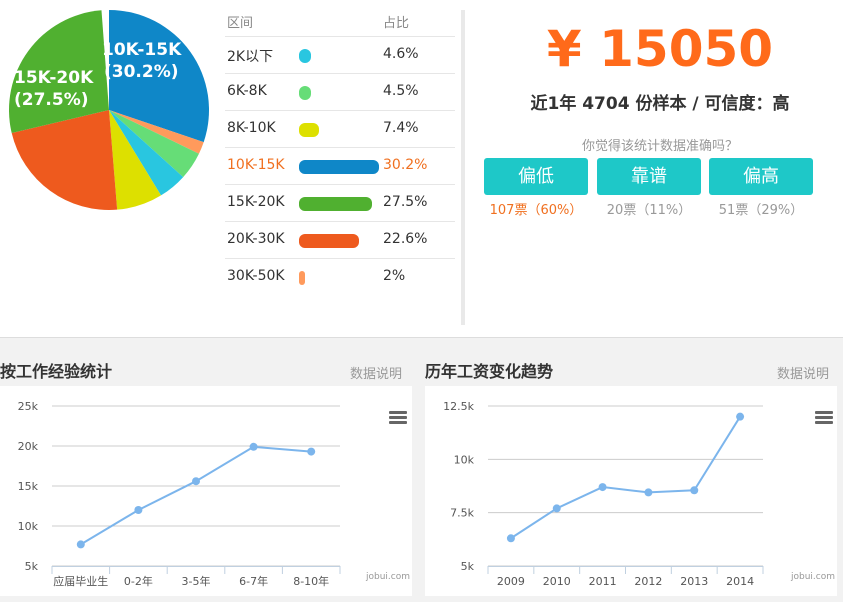 The image size is (843, 602). What do you see at coordinates (340, 22) in the screenshot?
I see `distribution-header: 区间 占比` at bounding box center [340, 22].